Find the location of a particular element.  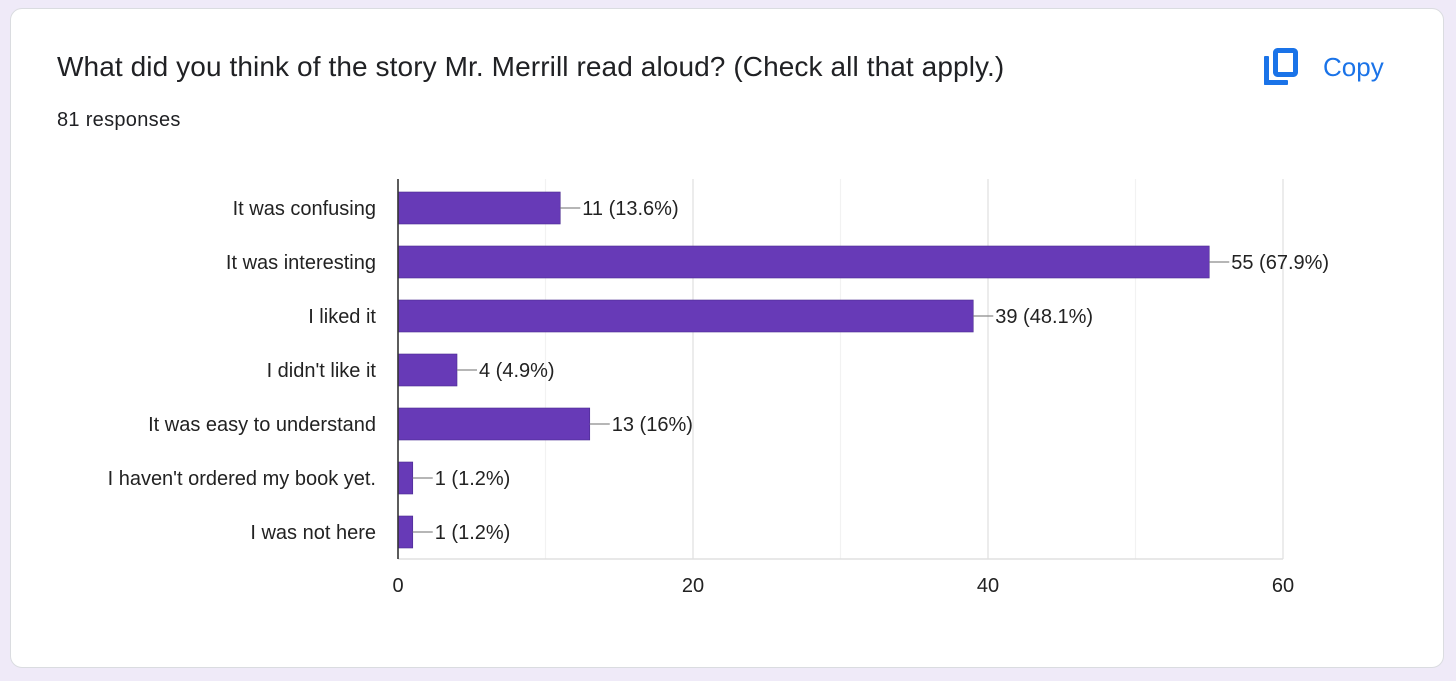

x-tick-label: 60 is located at coordinates (1283, 586).